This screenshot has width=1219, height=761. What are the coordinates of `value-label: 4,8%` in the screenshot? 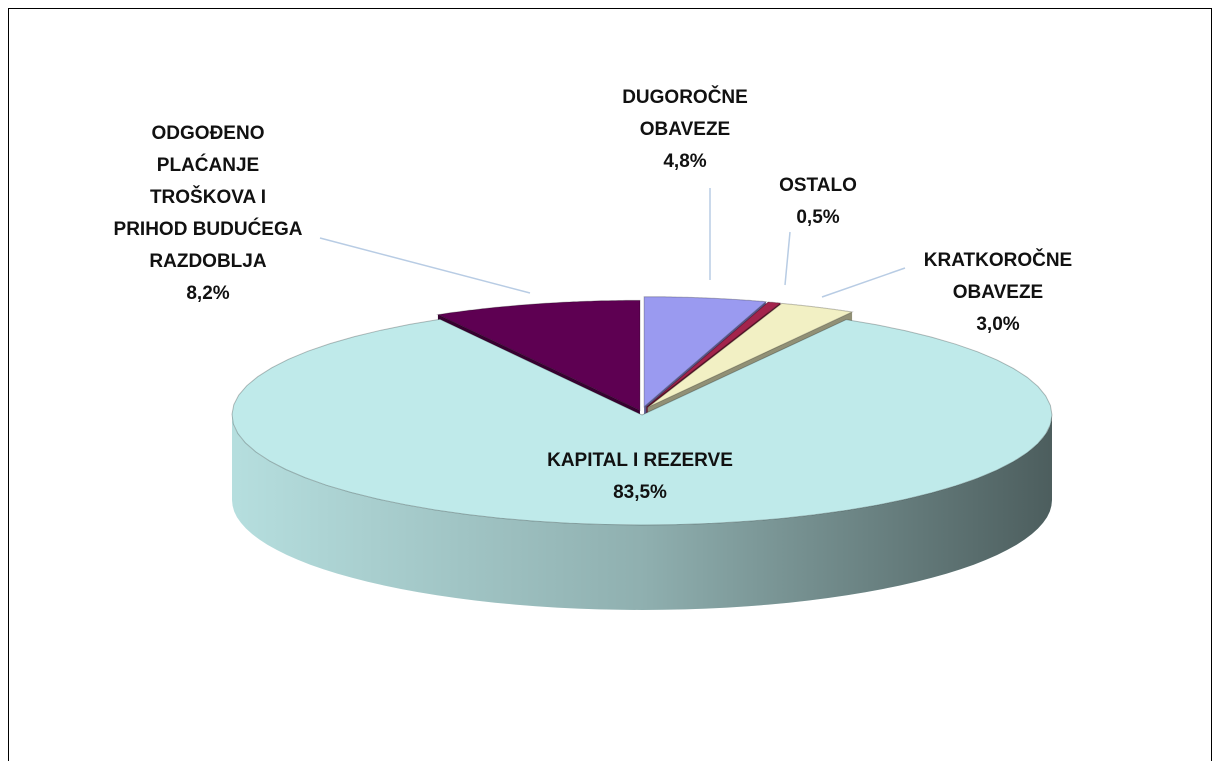 It's located at (685, 161).